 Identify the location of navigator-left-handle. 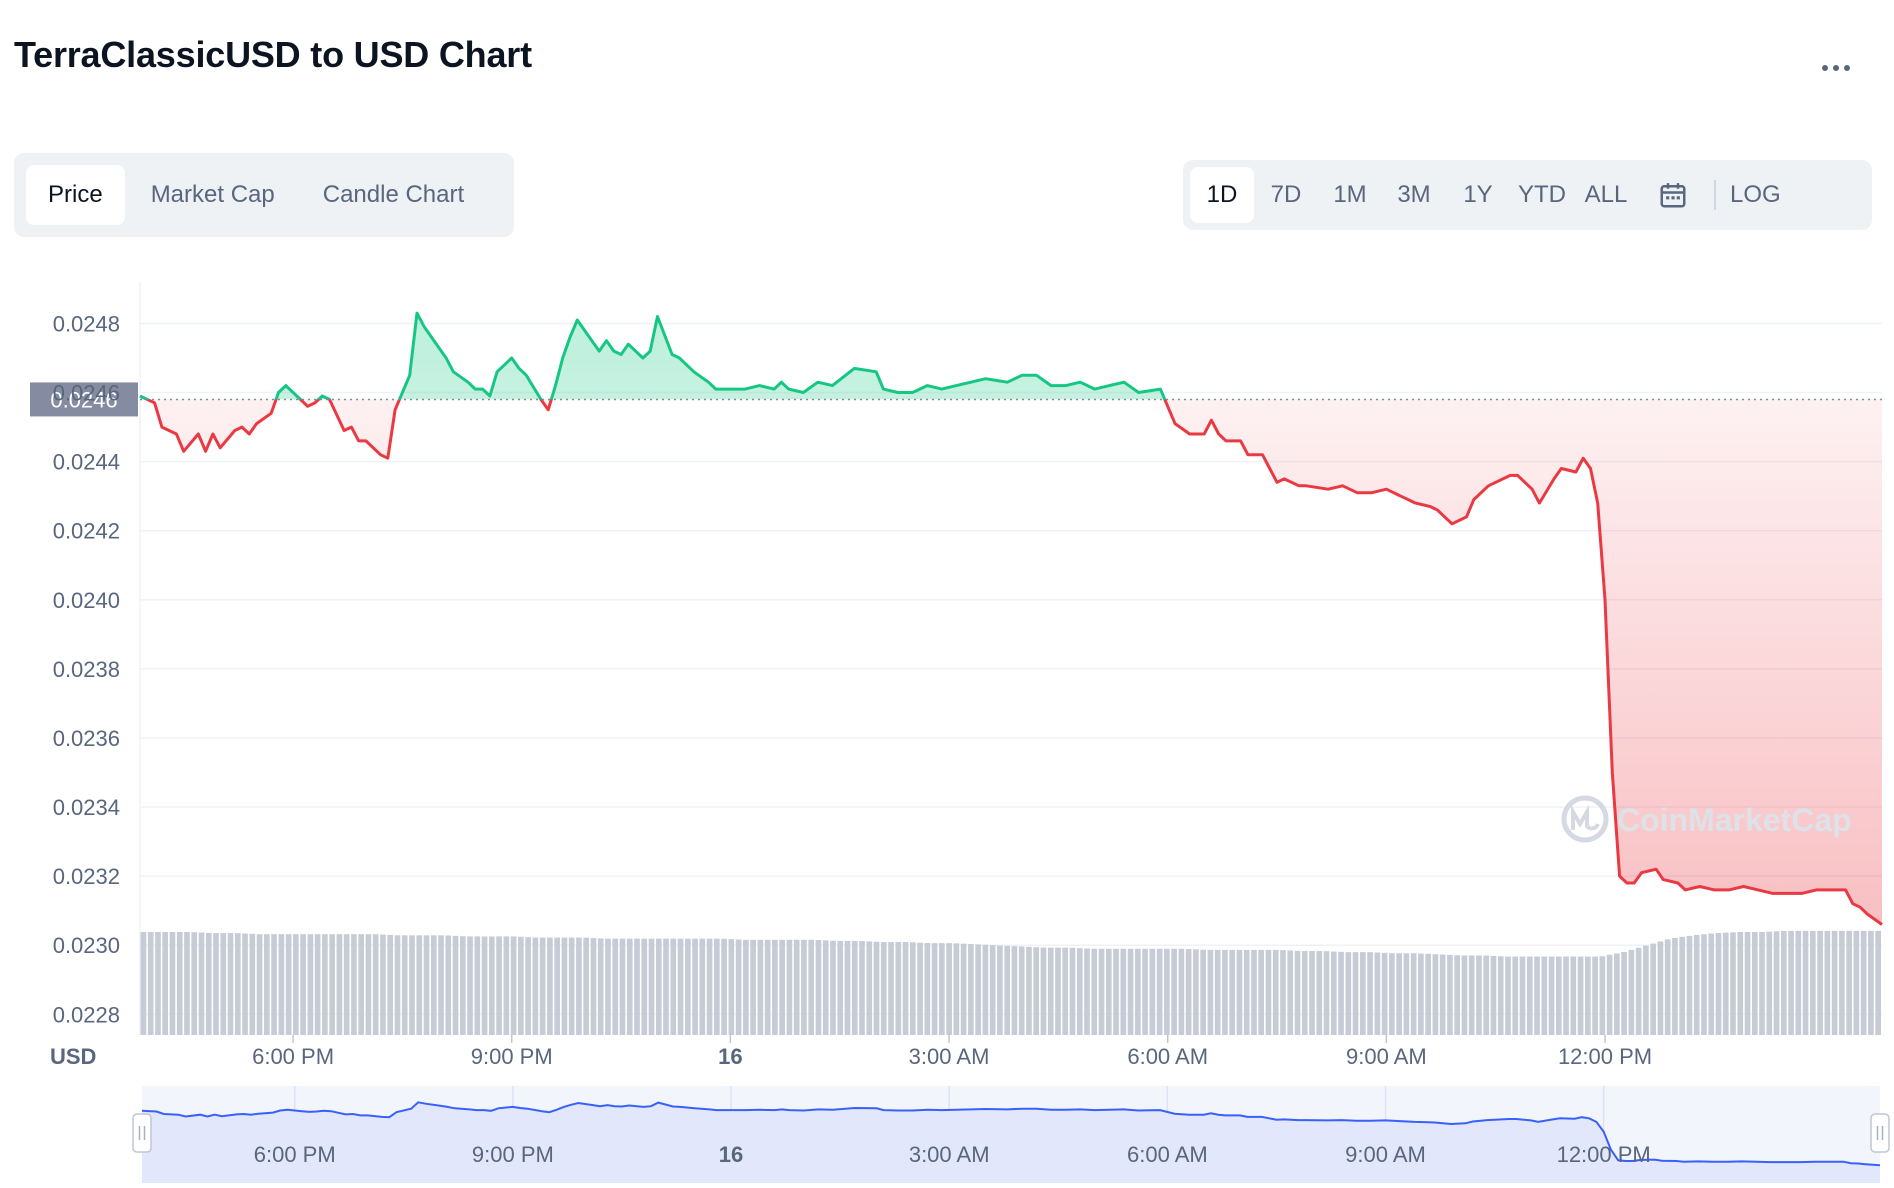
(142, 1133).